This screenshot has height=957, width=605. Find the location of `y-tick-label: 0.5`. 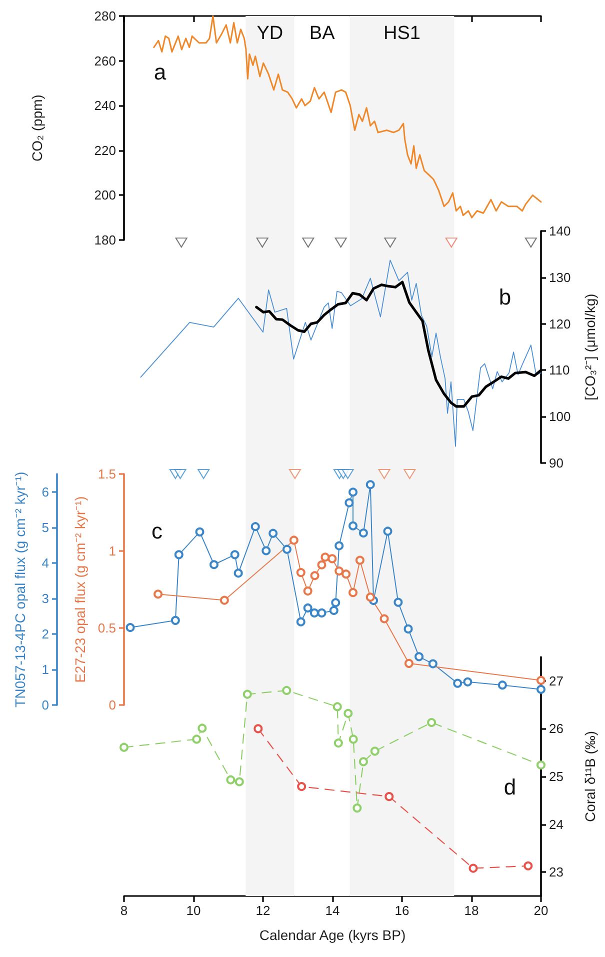

y-tick-label: 0.5 is located at coordinates (107, 628).